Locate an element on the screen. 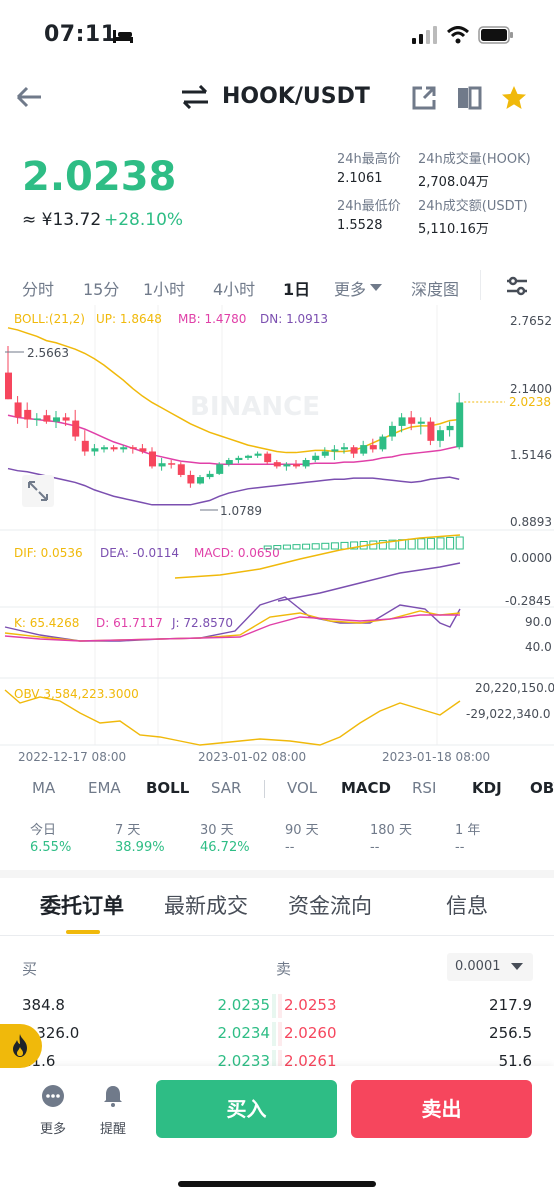 This screenshot has height=1200, width=554. alert-button: 提醒 is located at coordinates (113, 1110).